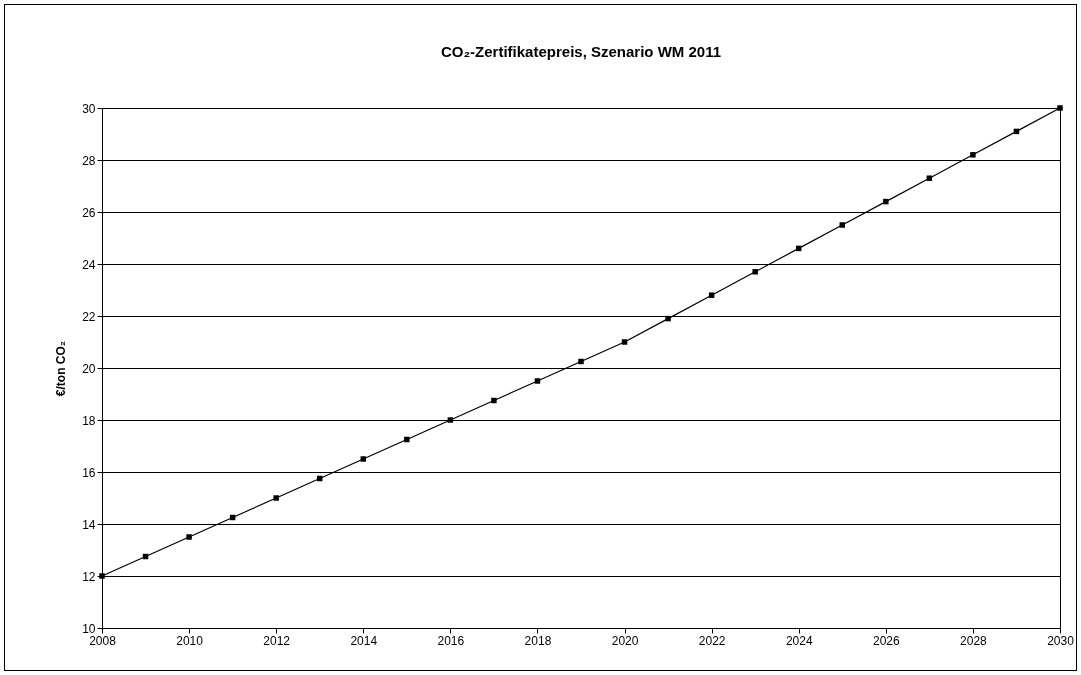 The image size is (1081, 675). Describe the element at coordinates (799, 640) in the screenshot. I see `x-tick-label: 2024` at that location.